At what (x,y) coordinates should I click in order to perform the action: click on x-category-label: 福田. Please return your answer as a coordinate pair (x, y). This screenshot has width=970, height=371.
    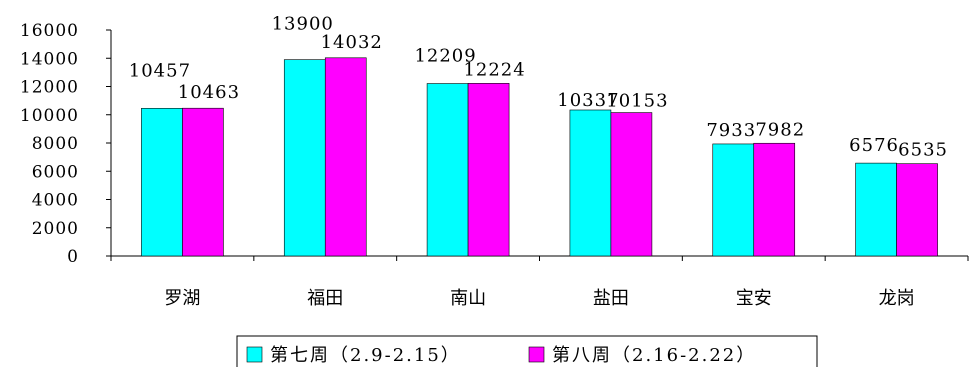
    Looking at the image, I should click on (325, 298).